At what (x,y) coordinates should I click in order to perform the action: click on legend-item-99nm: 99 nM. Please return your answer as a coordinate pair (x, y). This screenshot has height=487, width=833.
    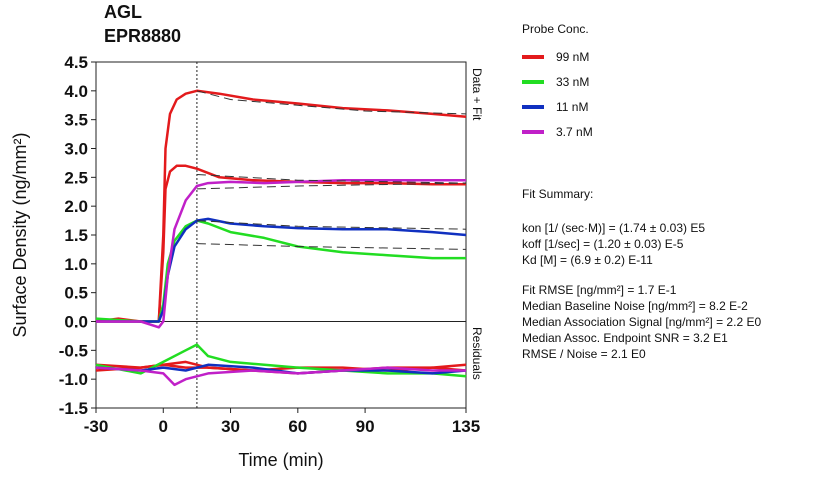
    Looking at the image, I should click on (557, 56).